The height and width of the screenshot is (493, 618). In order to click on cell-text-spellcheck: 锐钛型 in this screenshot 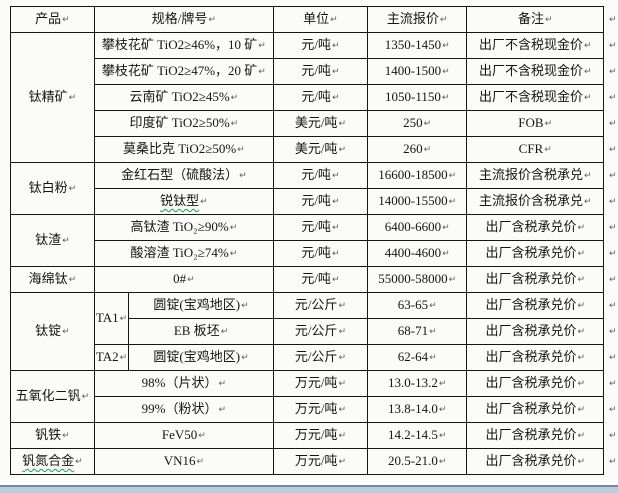, I will do `click(180, 201)`.